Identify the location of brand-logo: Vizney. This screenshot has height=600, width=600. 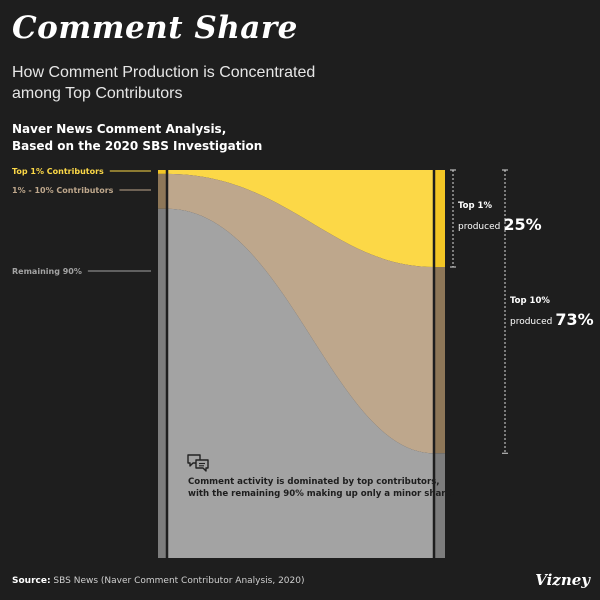
(562, 580).